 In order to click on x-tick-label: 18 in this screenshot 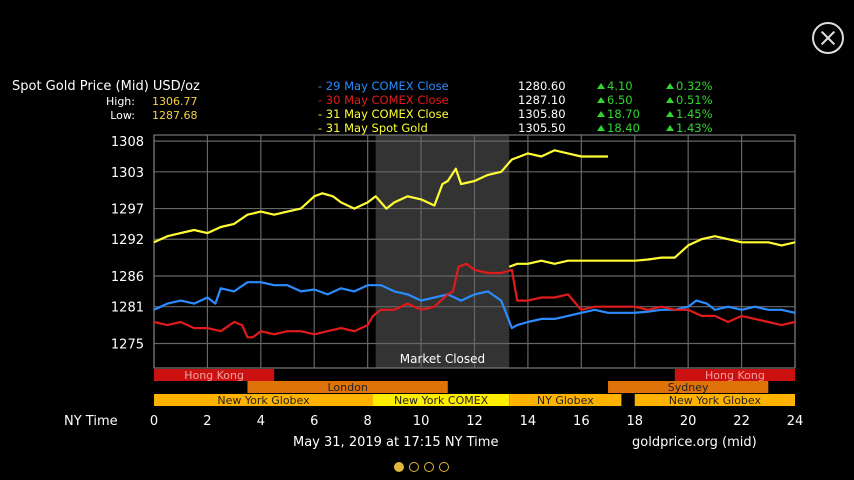, I will do `click(634, 421)`.